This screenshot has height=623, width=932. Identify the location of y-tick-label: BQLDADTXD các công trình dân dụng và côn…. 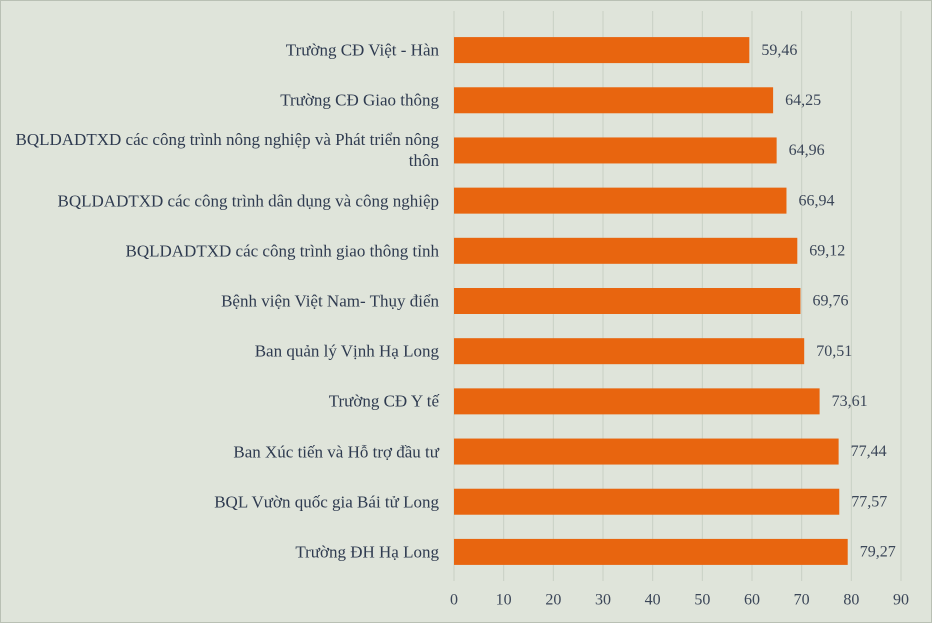
(248, 201).